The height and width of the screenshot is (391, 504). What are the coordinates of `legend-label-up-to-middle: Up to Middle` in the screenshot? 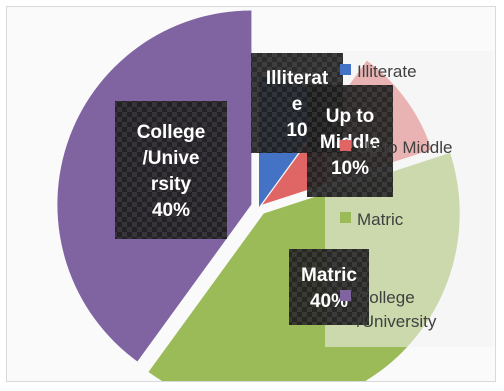 It's located at (404, 147).